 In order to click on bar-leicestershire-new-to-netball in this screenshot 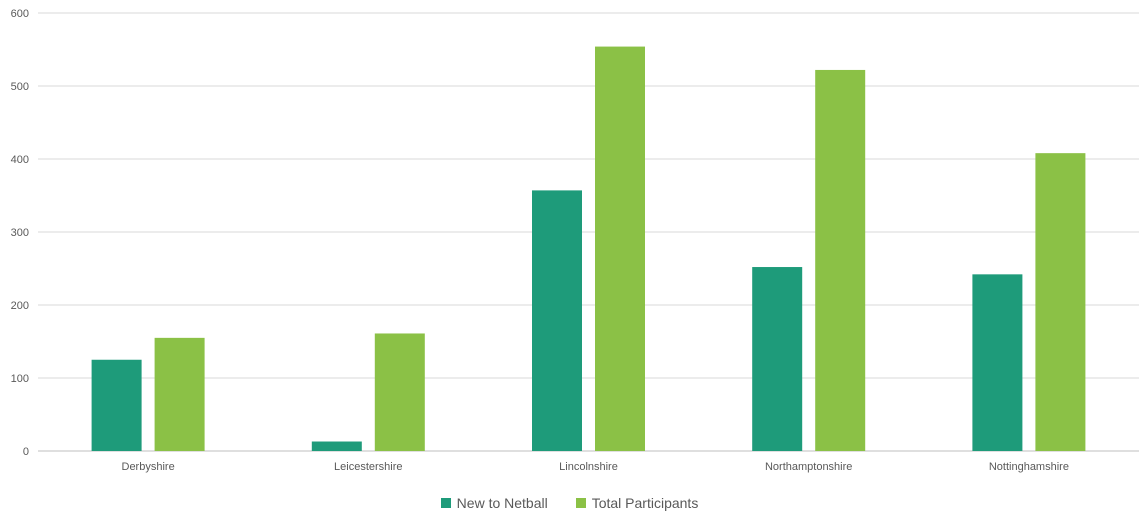, I will do `click(336, 446)`.